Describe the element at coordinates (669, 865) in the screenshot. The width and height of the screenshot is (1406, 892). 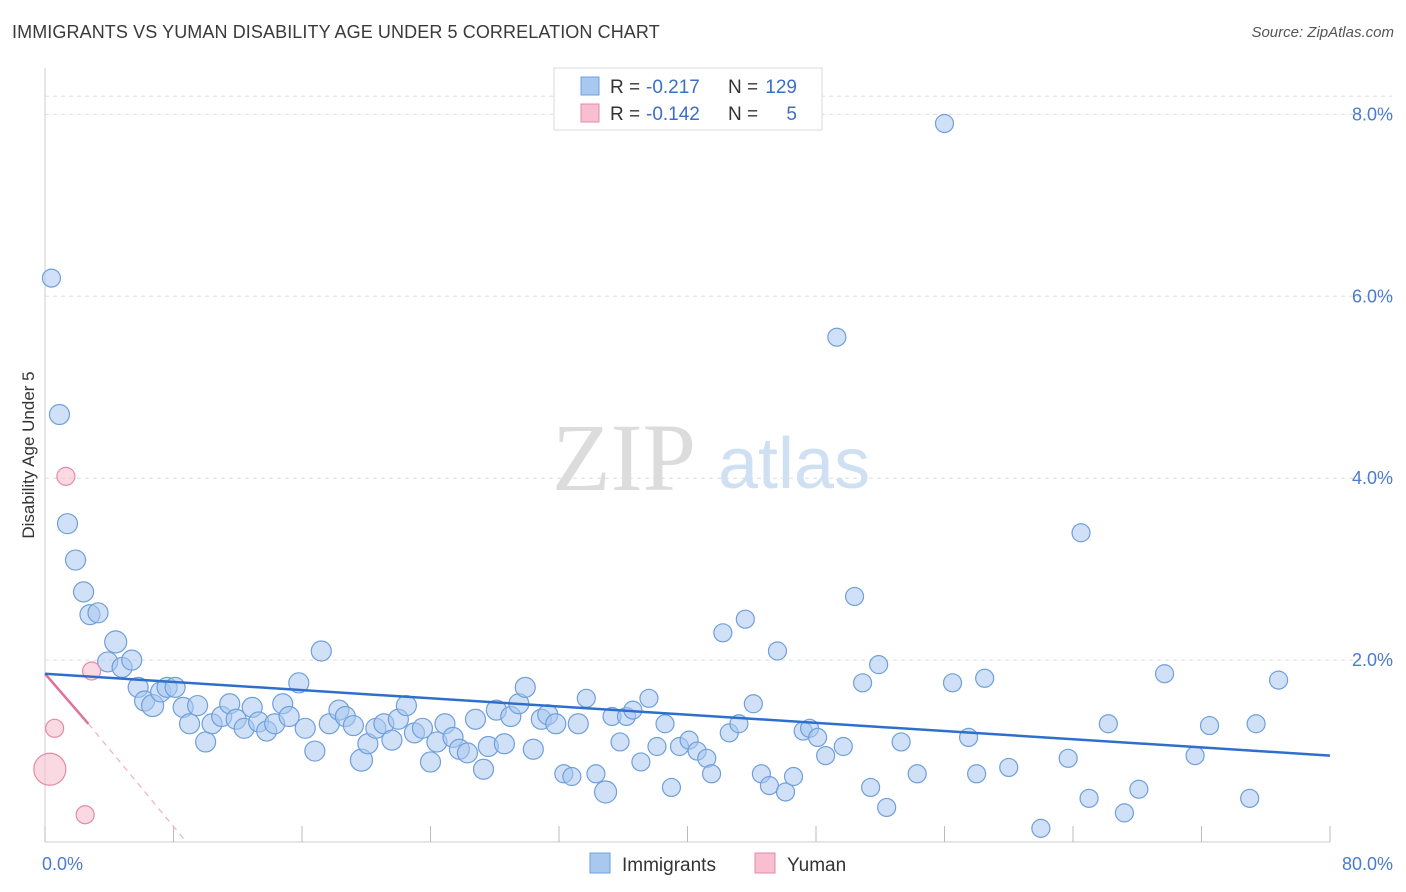
I see `bottom-legend-immigrants: Immigrants` at that location.